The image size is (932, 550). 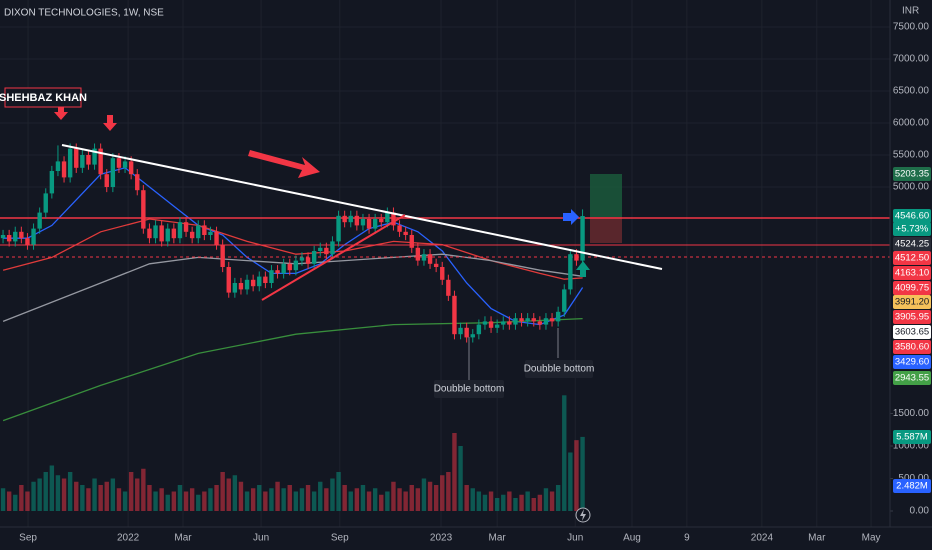 I want to click on arrow-red, so click(x=284, y=164).